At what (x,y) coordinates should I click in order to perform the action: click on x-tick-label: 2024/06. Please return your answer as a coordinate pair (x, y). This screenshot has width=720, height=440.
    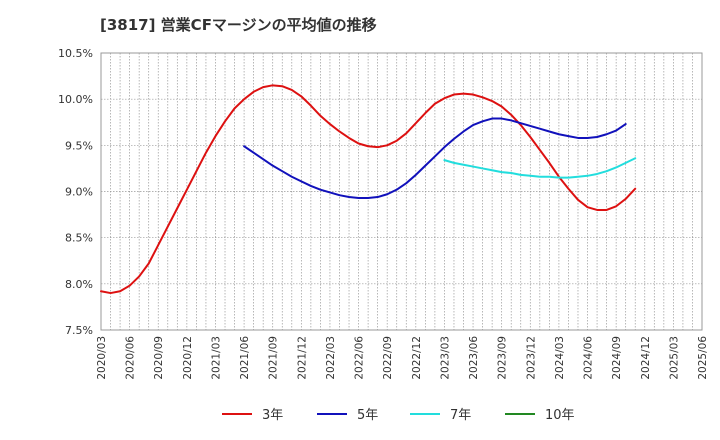
    Looking at the image, I should click on (589, 358).